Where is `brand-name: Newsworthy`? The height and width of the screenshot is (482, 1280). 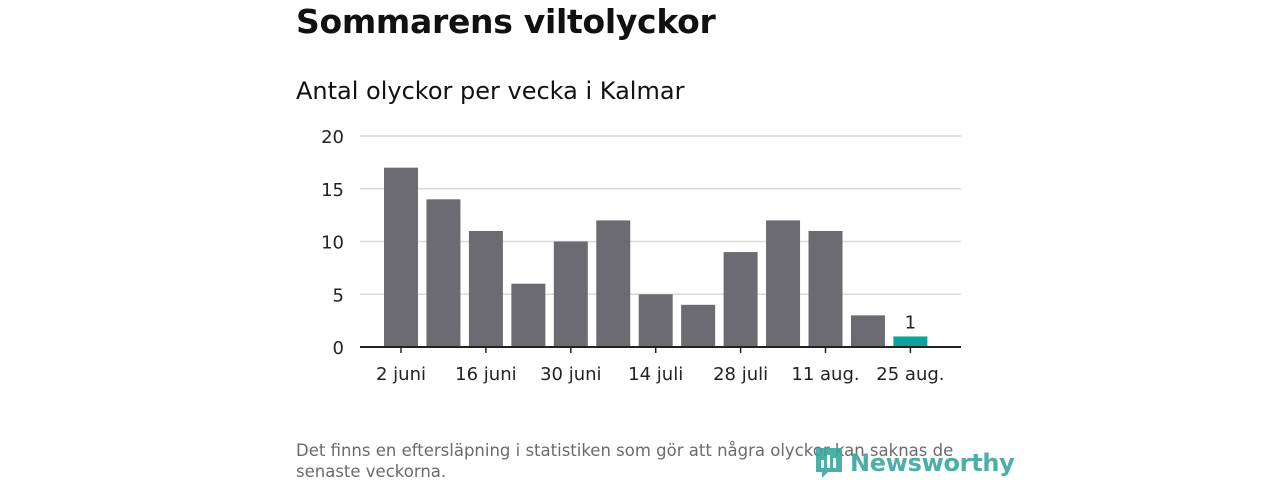 brand-name: Newsworthy is located at coordinates (932, 463).